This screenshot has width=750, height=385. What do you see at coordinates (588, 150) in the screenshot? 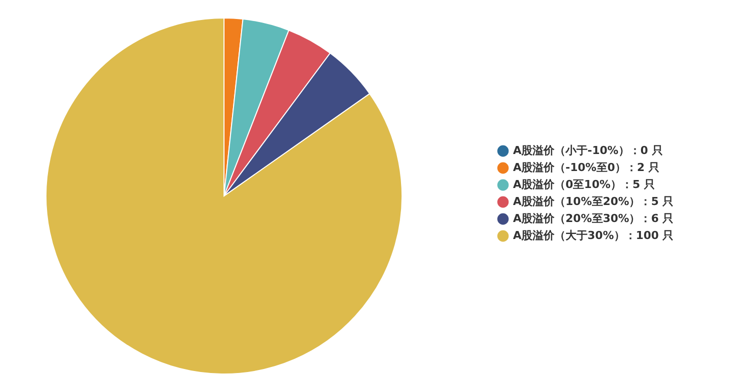
I see `legend-label: A股溢价（小于-10%）：0 只` at bounding box center [588, 150].